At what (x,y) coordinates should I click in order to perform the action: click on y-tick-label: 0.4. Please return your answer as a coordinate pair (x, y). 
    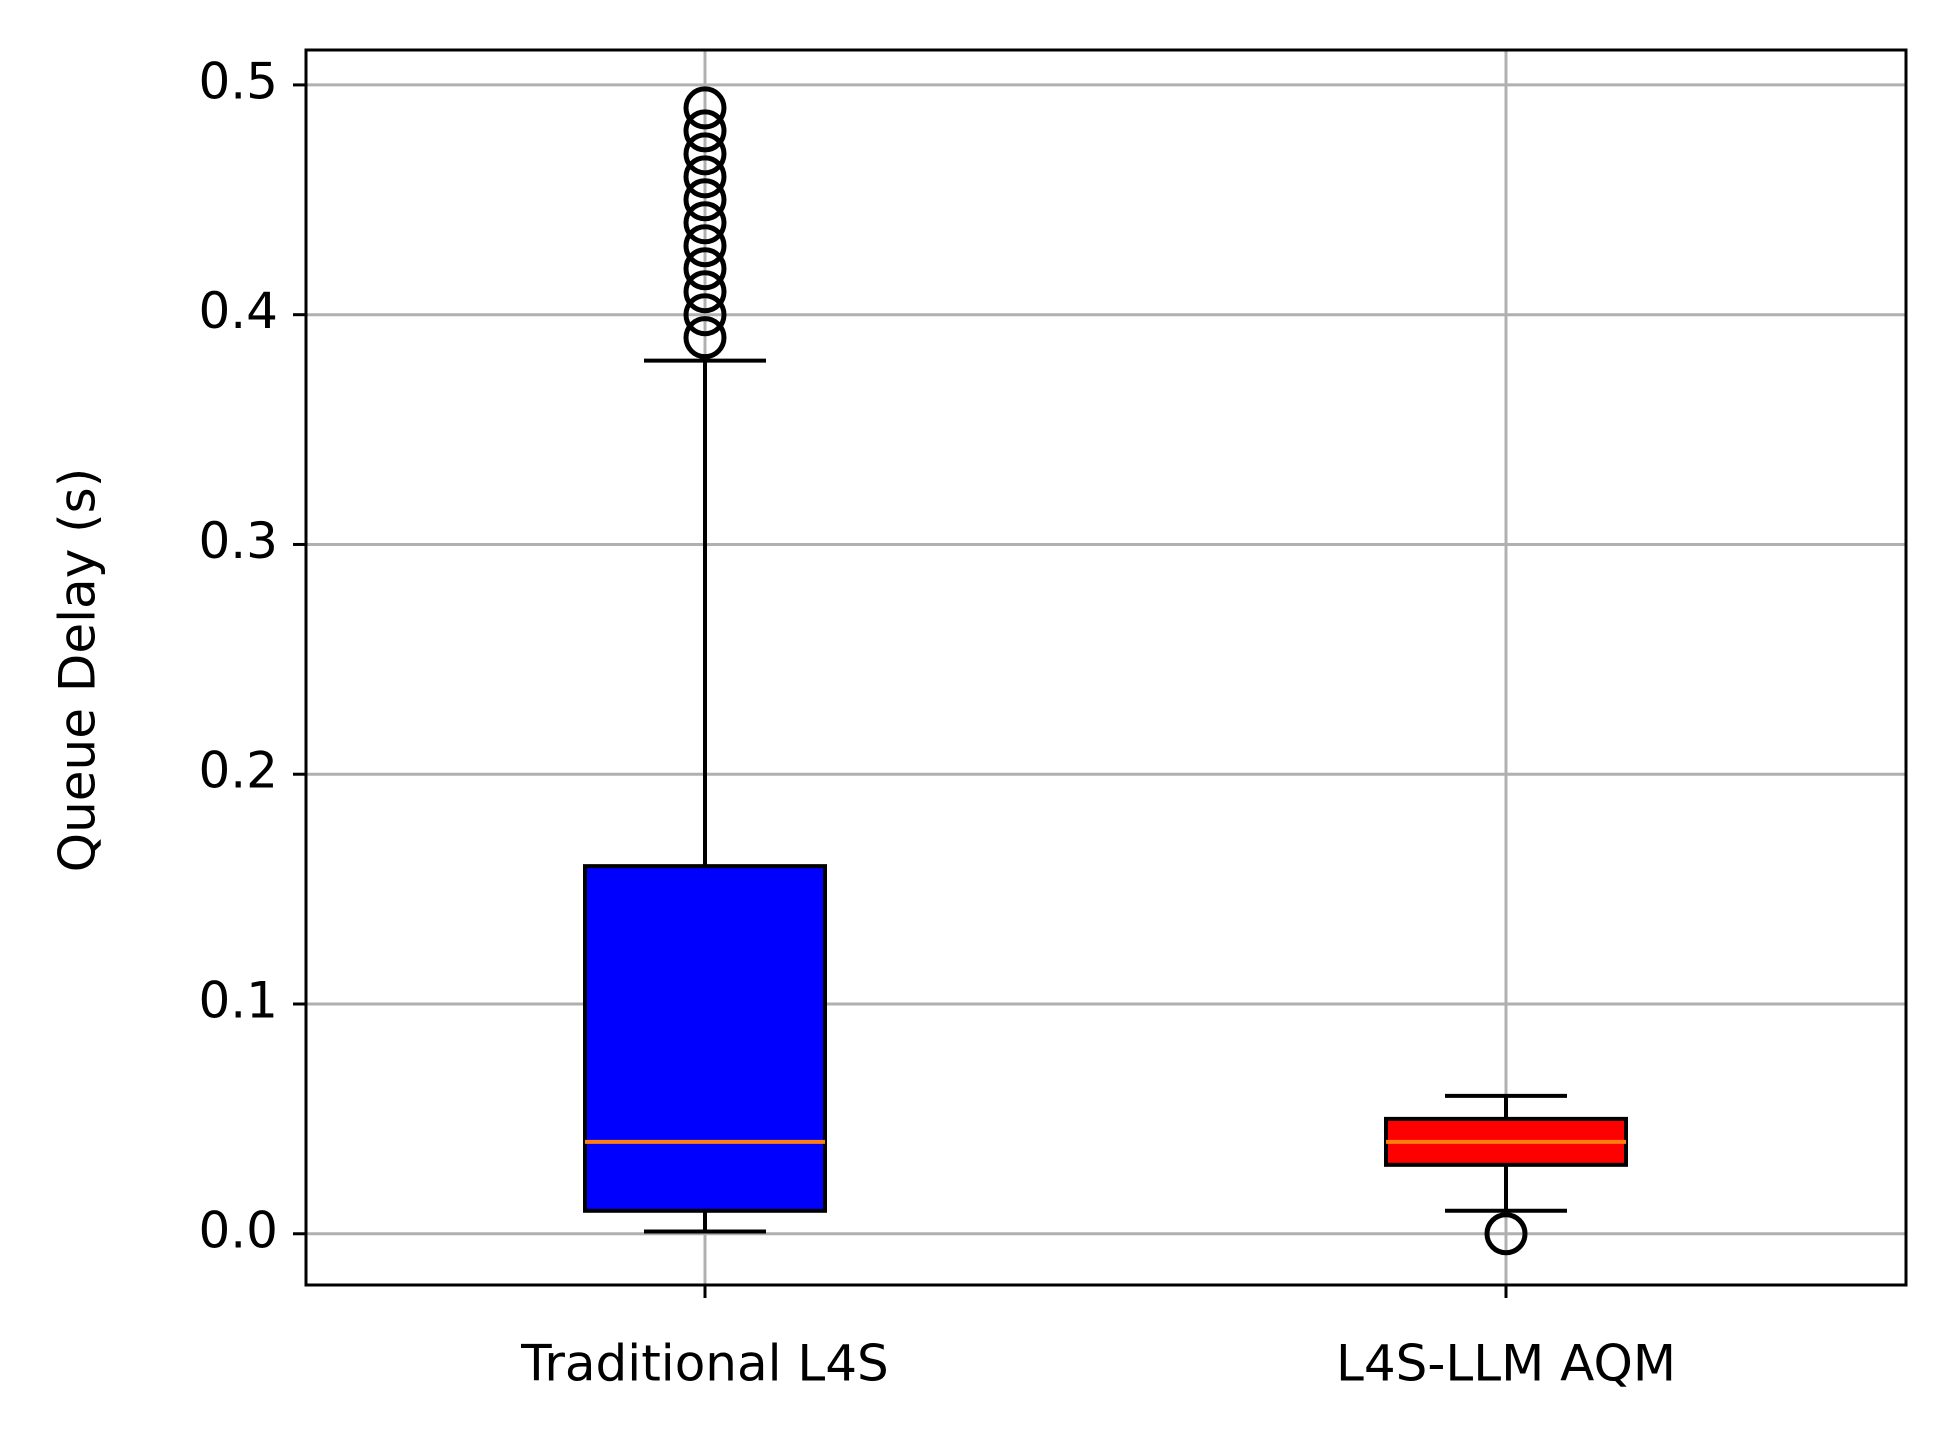
    Looking at the image, I should click on (238, 311).